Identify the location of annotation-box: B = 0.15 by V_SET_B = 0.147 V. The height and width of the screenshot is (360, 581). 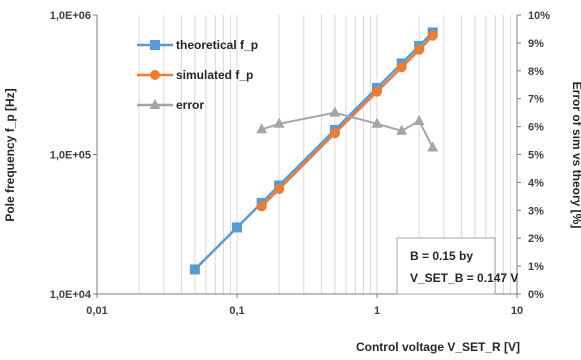
(457, 266).